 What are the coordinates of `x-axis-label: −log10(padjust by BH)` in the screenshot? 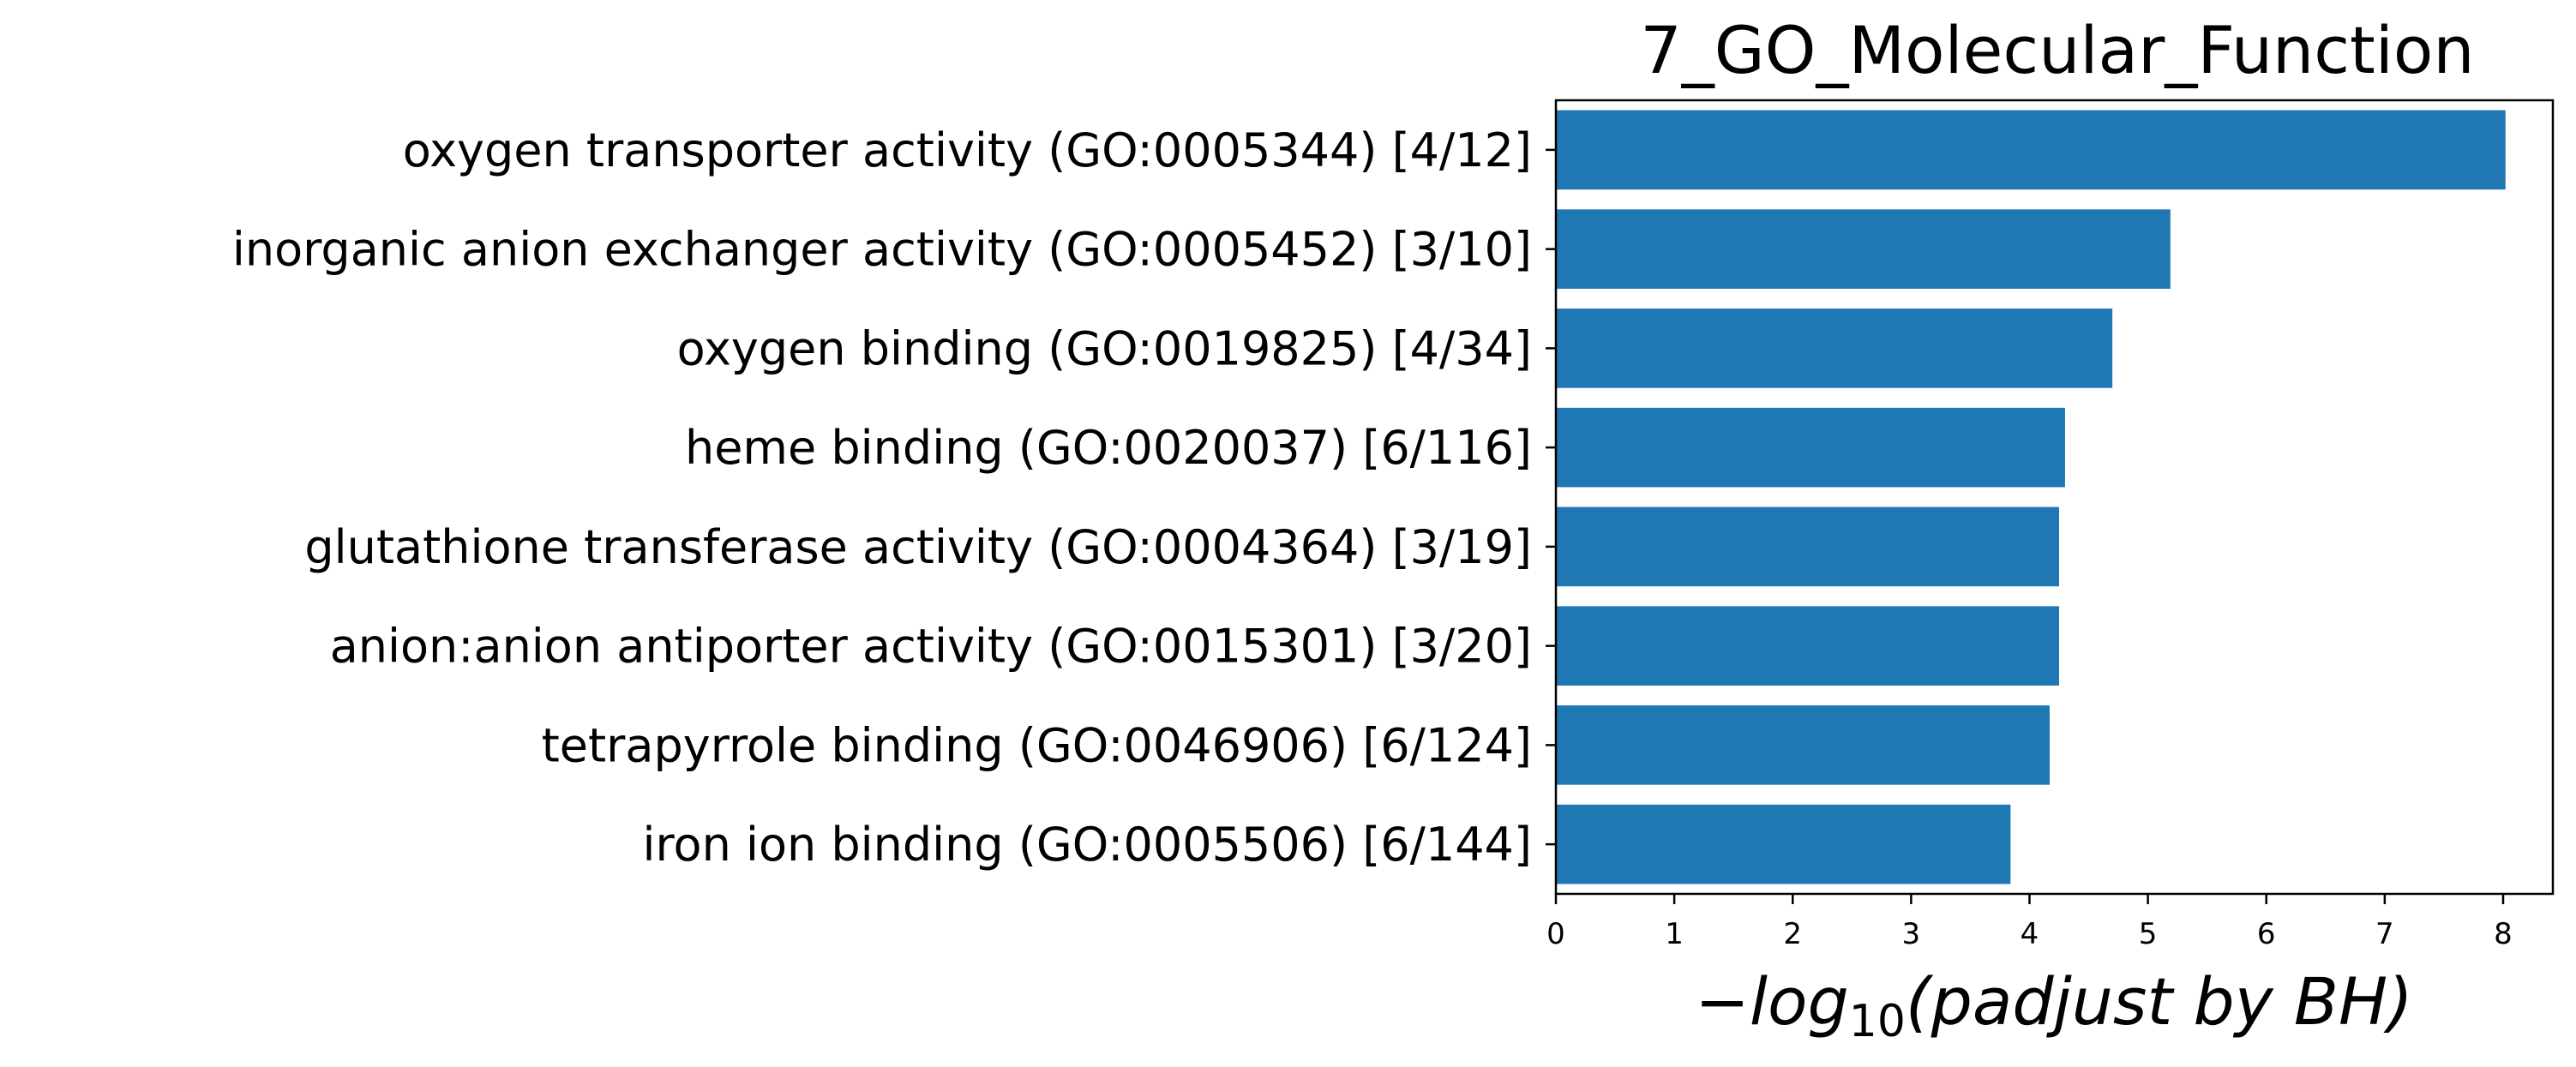 It's located at (2054, 1005).